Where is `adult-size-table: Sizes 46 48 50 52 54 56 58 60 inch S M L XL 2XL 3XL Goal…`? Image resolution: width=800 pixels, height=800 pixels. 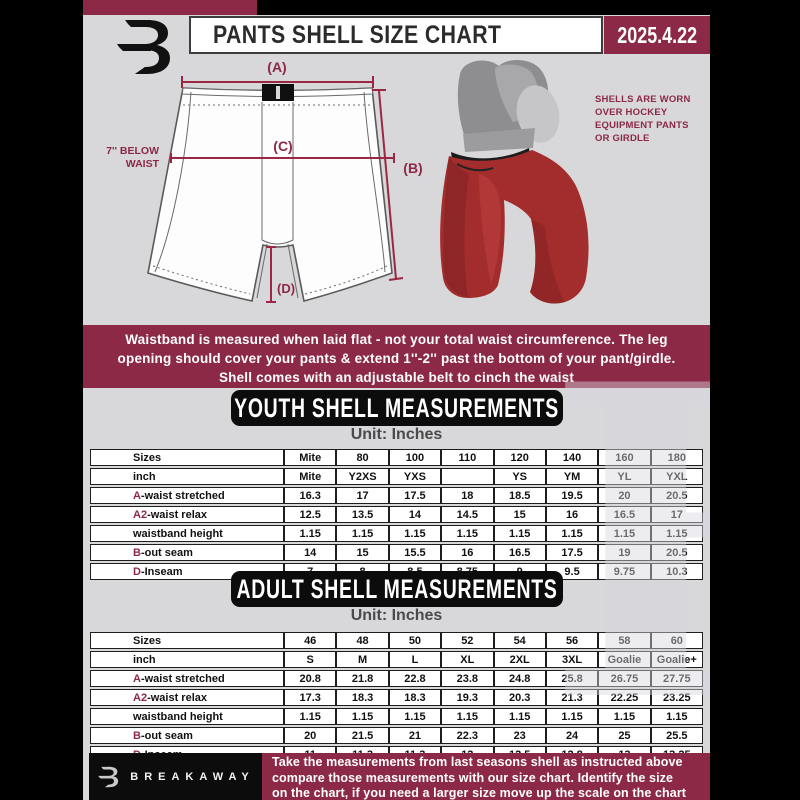 adult-size-table: Sizes 46 48 50 52 54 56 58 60 inch S M L XL 2XL 3XL Goal… is located at coordinates (396, 697).